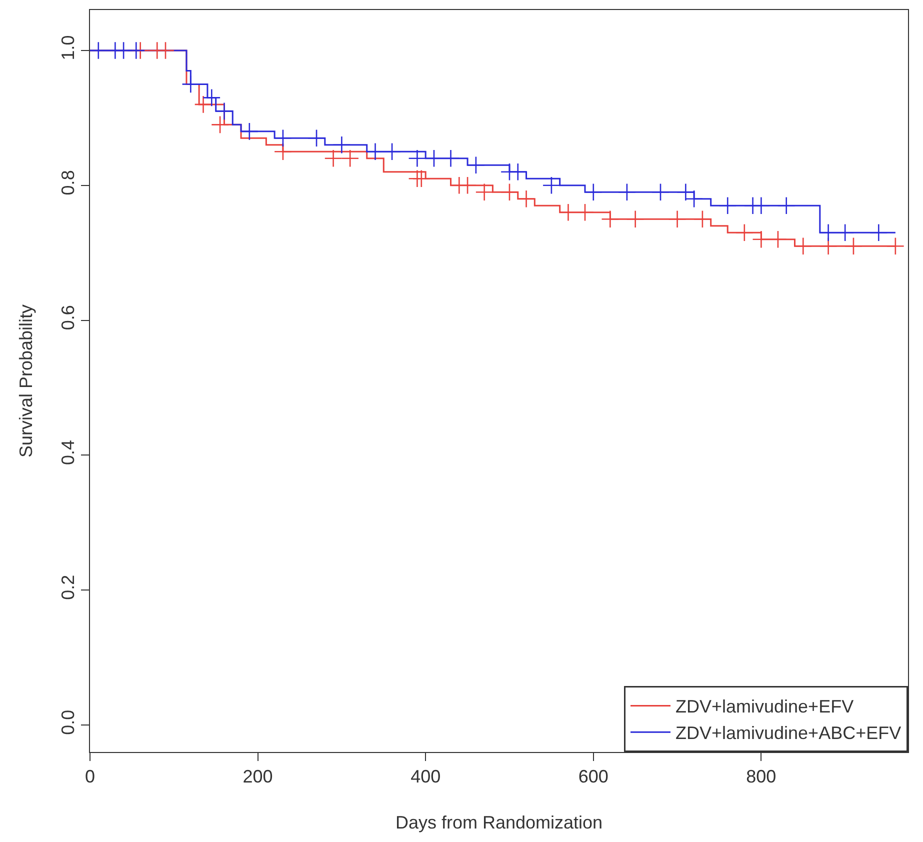 The height and width of the screenshot is (842, 923). I want to click on x-tick-label: 0, so click(90, 776).